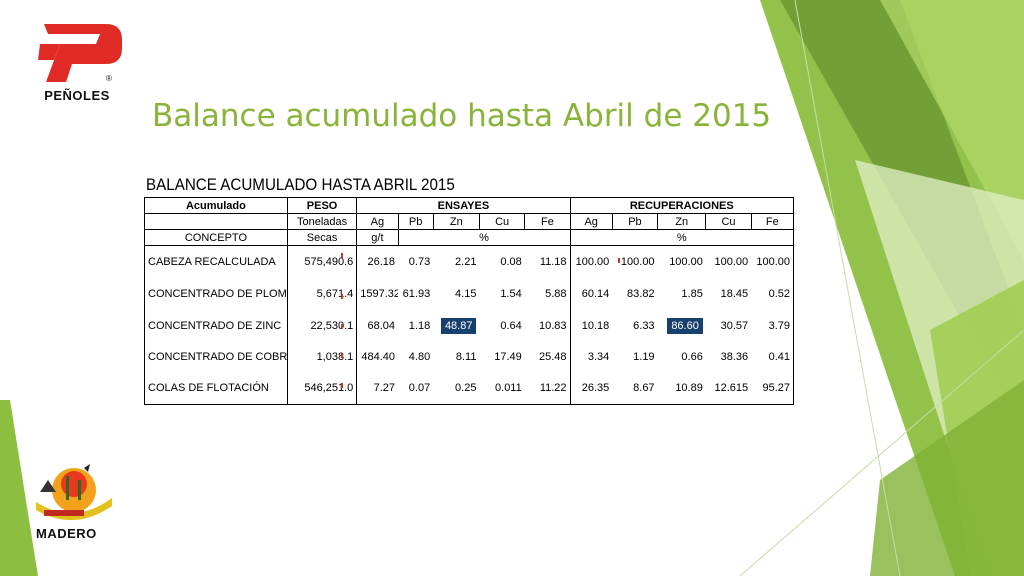  What do you see at coordinates (216, 261) in the screenshot?
I see `cell-concepto: CABEZA RECALCULADA` at bounding box center [216, 261].